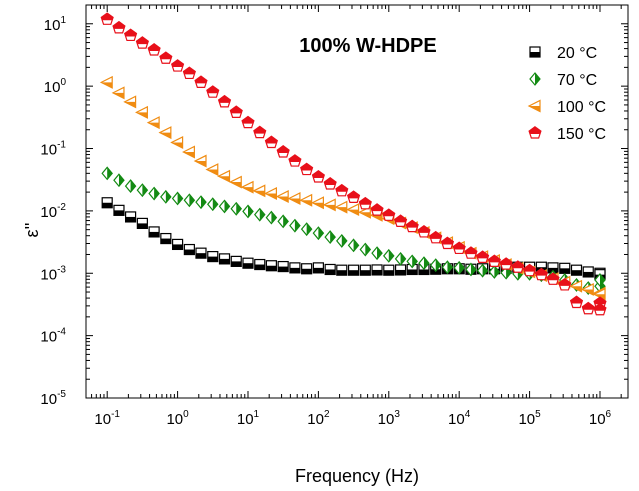 The image size is (639, 491). What do you see at coordinates (61, 145) in the screenshot?
I see `y-tick-label-exponent: -1` at bounding box center [61, 145].